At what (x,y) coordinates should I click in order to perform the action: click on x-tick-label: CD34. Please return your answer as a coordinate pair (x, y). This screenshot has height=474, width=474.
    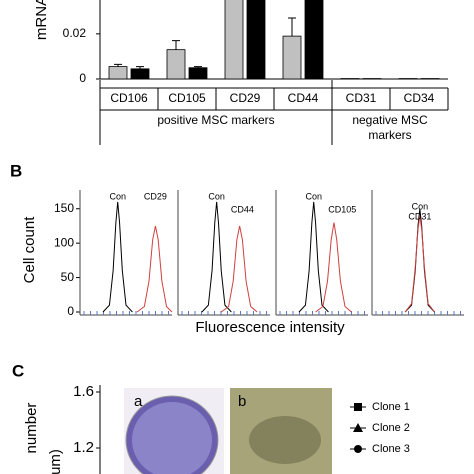
    Looking at the image, I should click on (419, 98).